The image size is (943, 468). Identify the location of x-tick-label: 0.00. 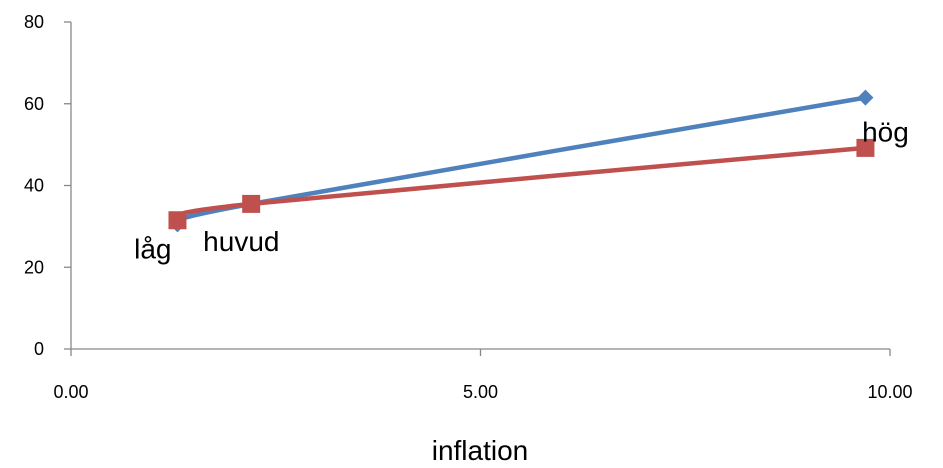
(70, 392).